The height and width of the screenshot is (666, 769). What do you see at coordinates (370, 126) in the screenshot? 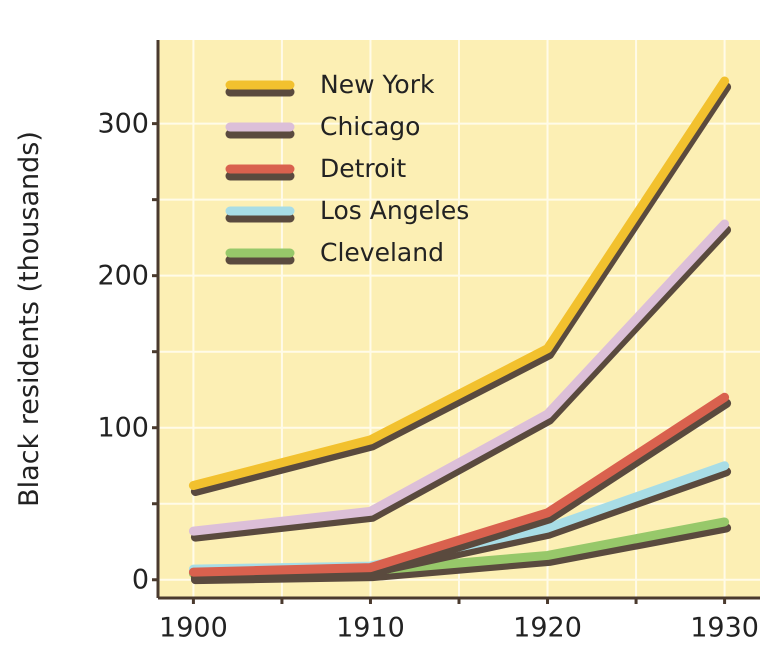
I see `legend-label: Chicago` at bounding box center [370, 126].